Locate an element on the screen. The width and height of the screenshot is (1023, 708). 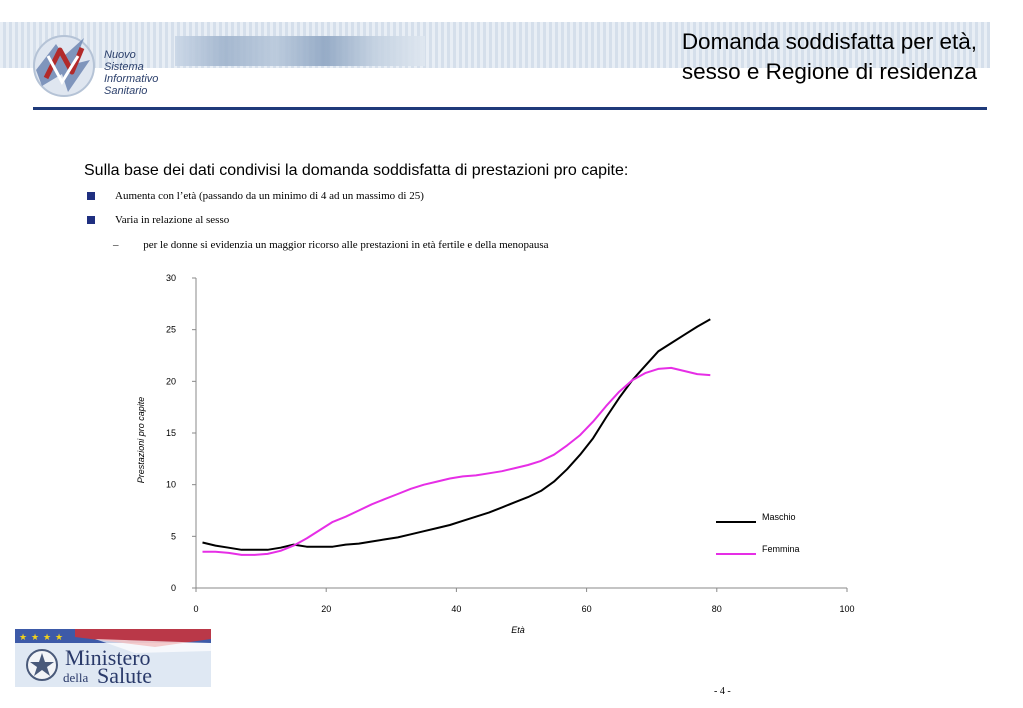
y-axis-label: Prestazioni pro capite is located at coordinates (141, 440).